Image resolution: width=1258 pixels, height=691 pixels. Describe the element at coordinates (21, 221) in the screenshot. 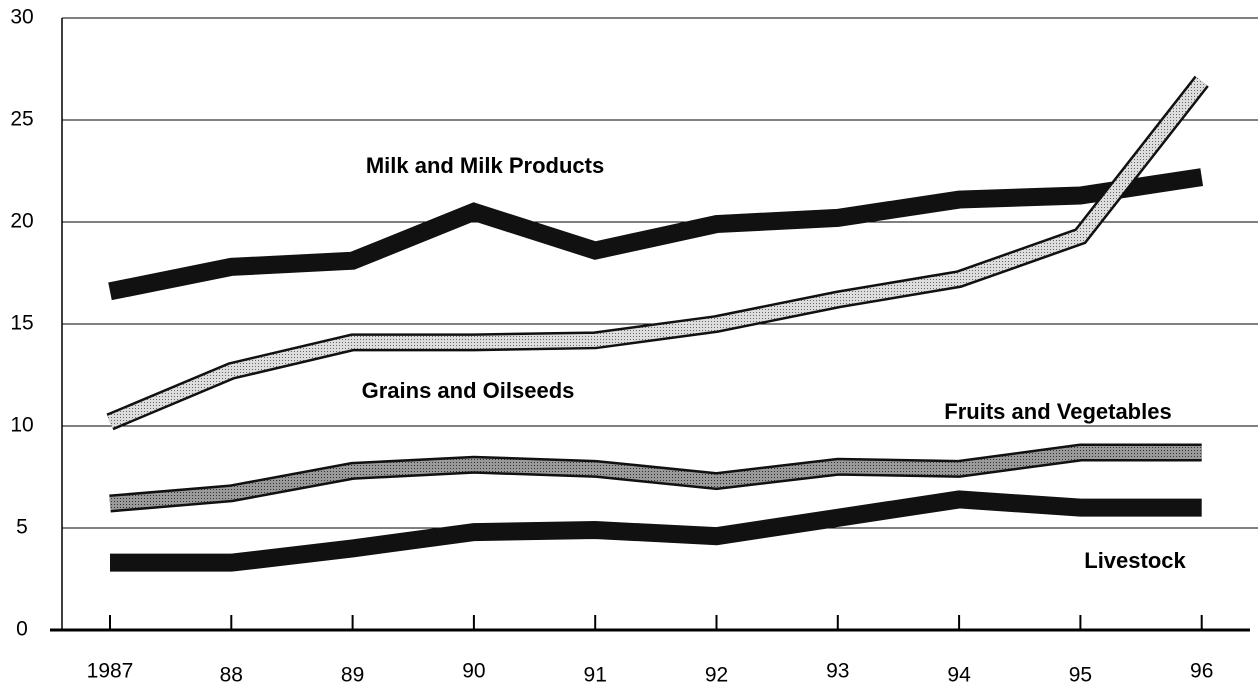

I see `y-tick-label: 20` at that location.